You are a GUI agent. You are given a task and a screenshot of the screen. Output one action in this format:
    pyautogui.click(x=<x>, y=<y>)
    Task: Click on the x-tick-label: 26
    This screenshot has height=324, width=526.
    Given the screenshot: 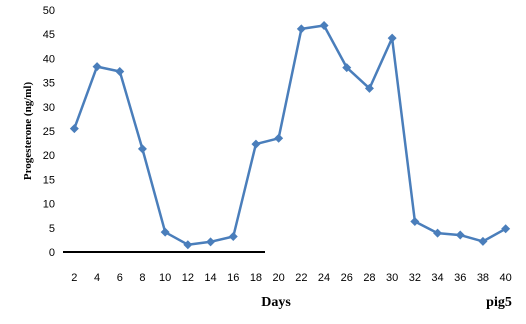 What is the action you would take?
    pyautogui.click(x=347, y=278)
    